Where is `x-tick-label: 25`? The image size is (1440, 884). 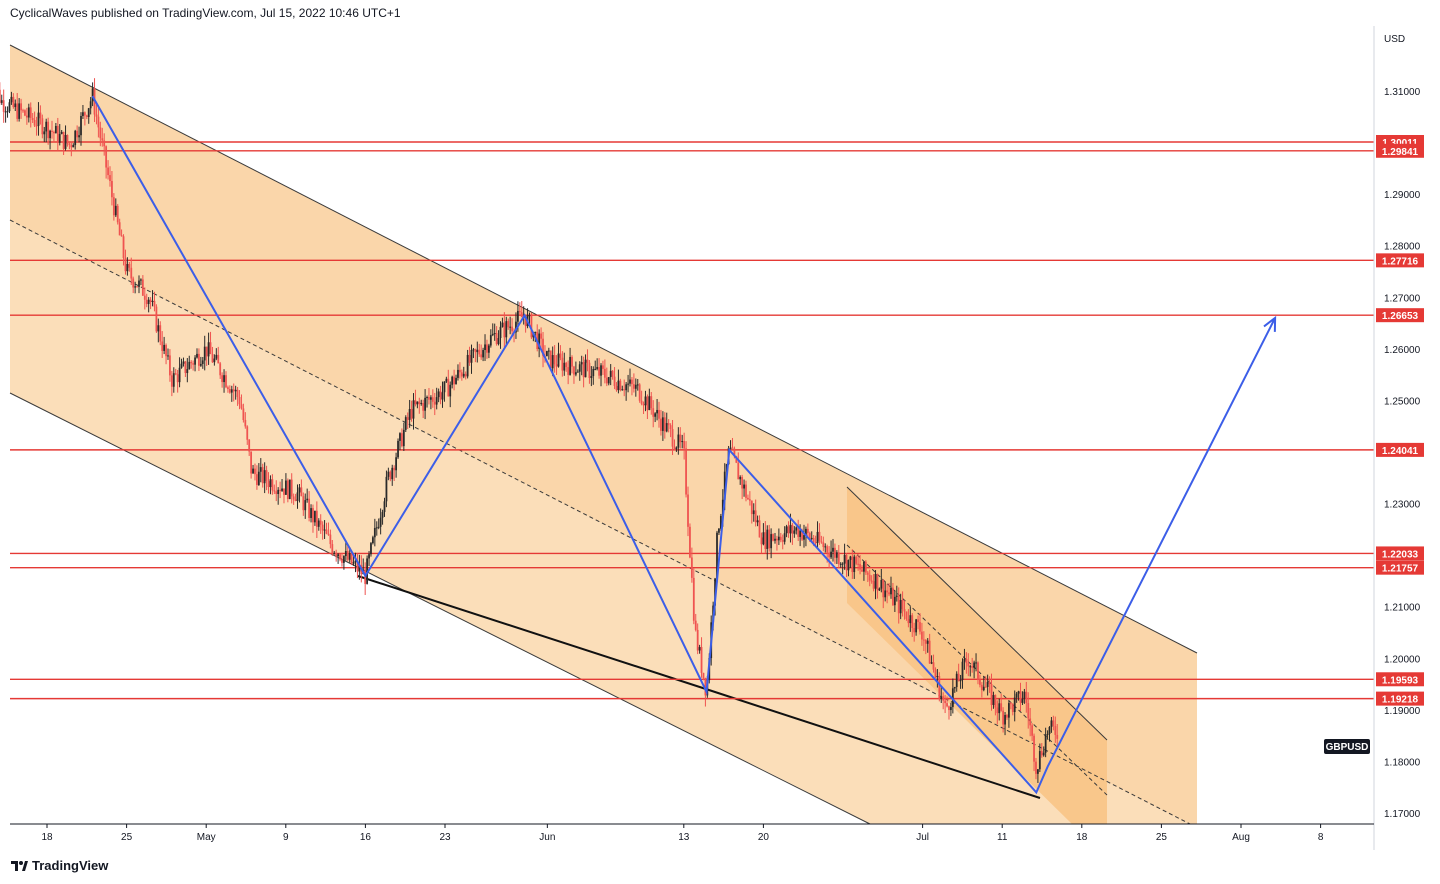 x-tick-label: 25 is located at coordinates (127, 837).